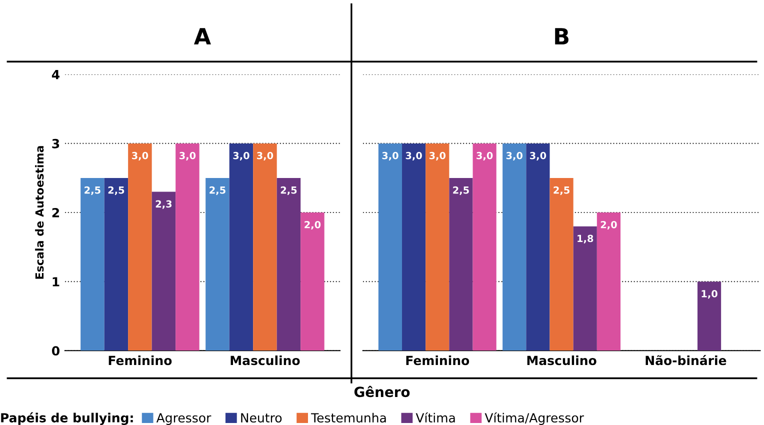 This screenshot has width=764, height=425. What do you see at coordinates (348, 417) in the screenshot?
I see `legend-label: Testemunha` at bounding box center [348, 417].